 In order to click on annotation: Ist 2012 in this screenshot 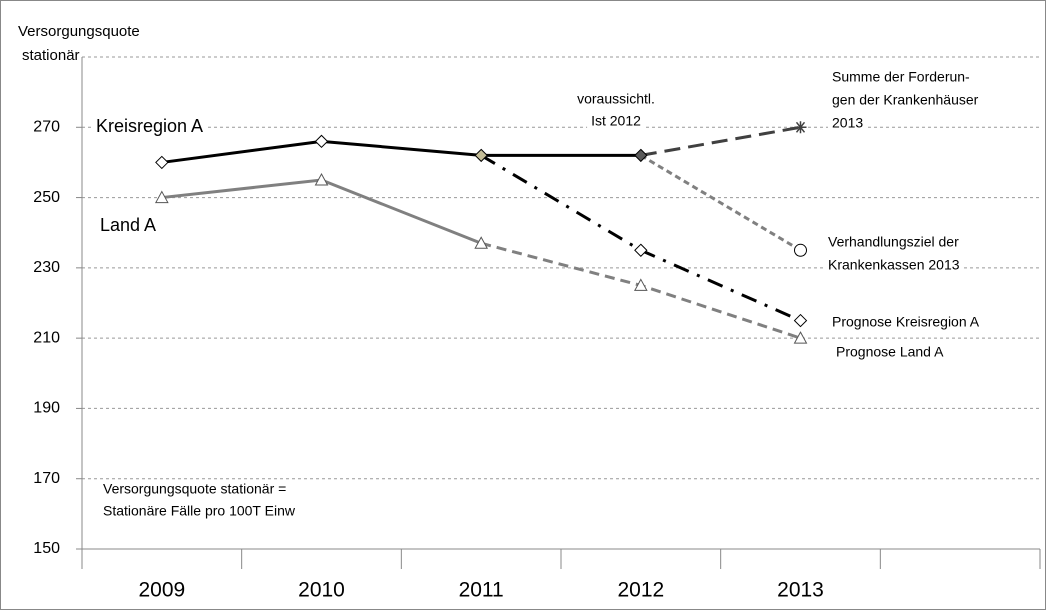, I will do `click(616, 121)`.